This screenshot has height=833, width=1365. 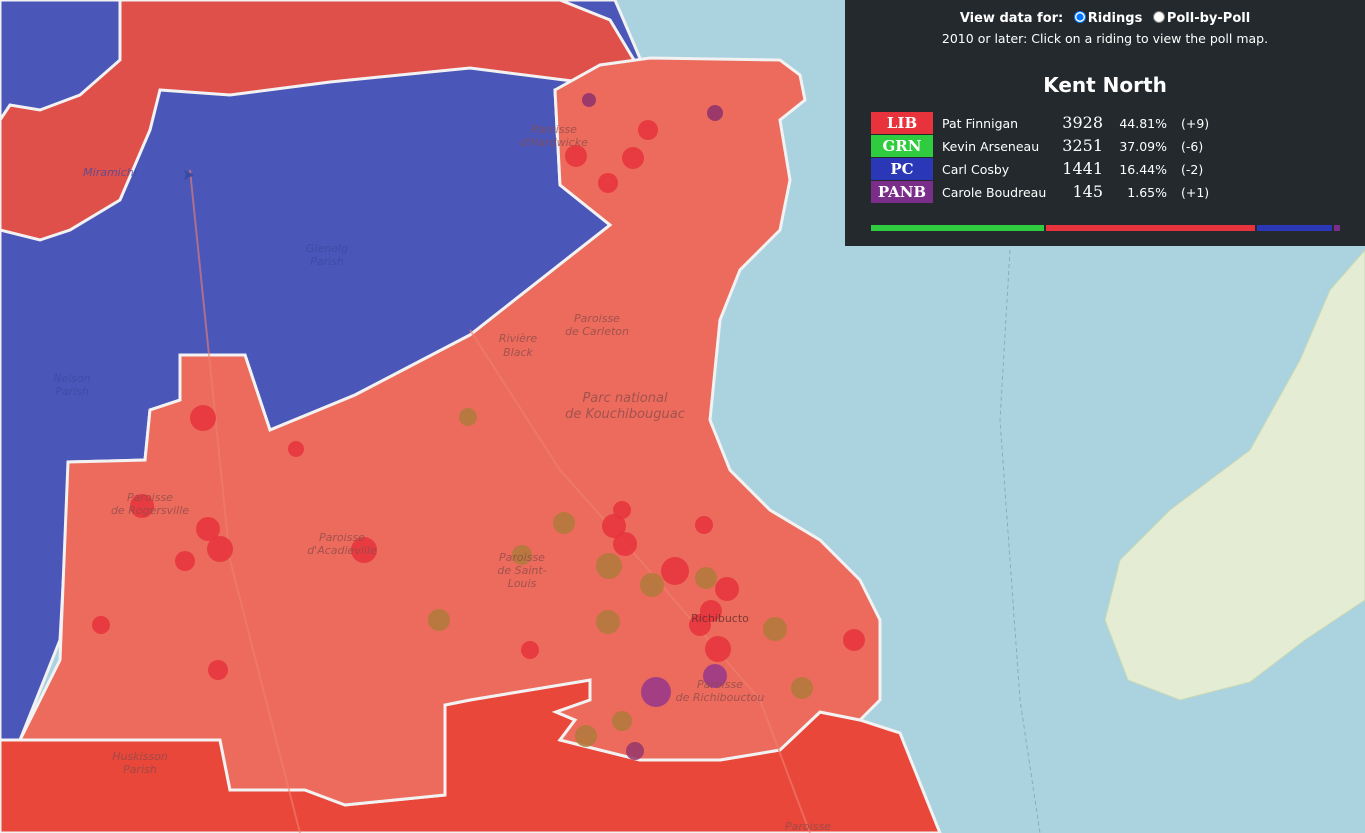 I want to click on view-controls: View data for: Ridings Poll-by-Poll, so click(x=1105, y=18).